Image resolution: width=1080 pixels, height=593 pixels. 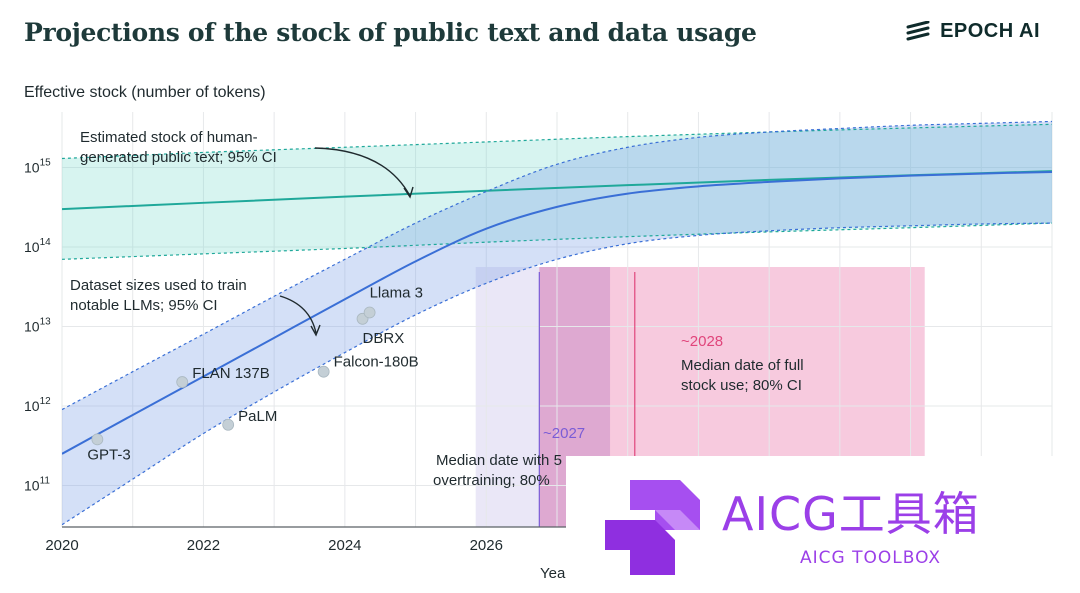 I want to click on model-label: Llama 3, so click(x=396, y=293).